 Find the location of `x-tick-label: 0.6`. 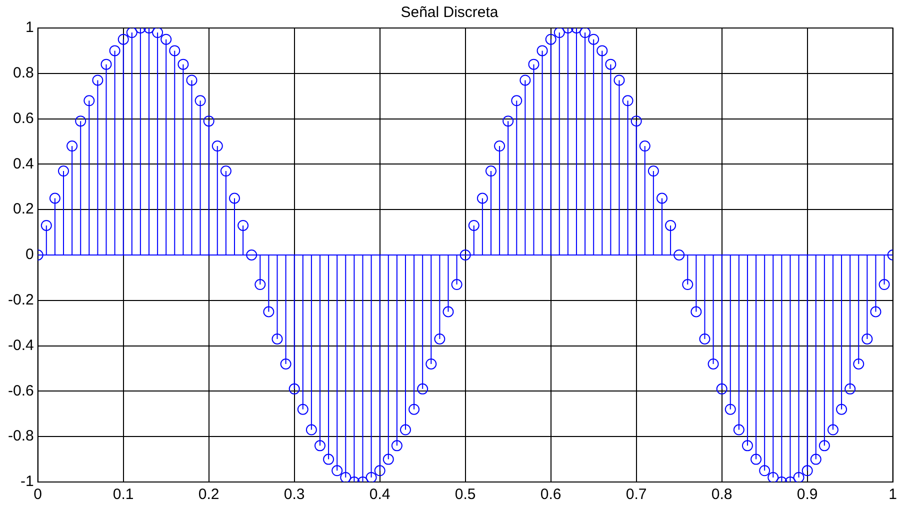

x-tick-label: 0.6 is located at coordinates (551, 495).